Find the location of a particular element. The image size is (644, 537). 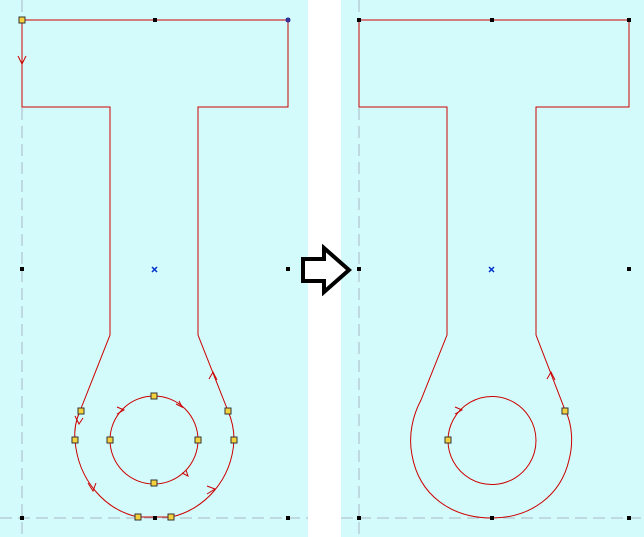

direction-arrows is located at coordinates (505, 392).